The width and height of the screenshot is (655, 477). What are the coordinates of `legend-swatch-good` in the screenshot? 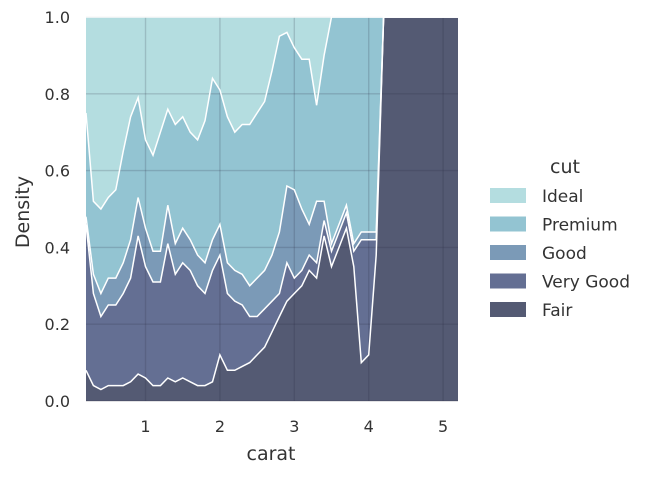 It's located at (508, 252).